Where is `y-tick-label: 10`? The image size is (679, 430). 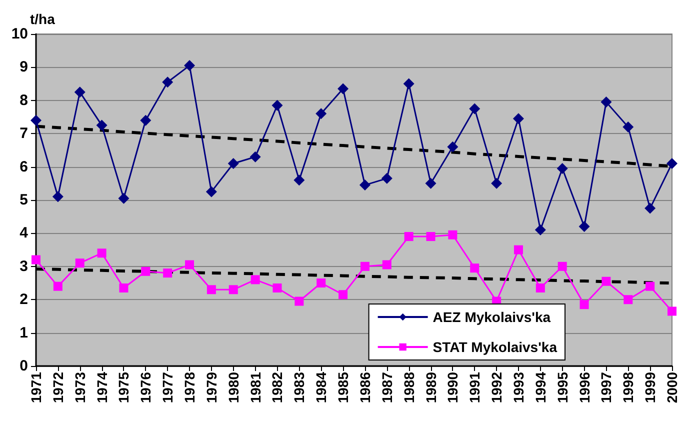 y-tick-label: 10 is located at coordinates (19, 34).